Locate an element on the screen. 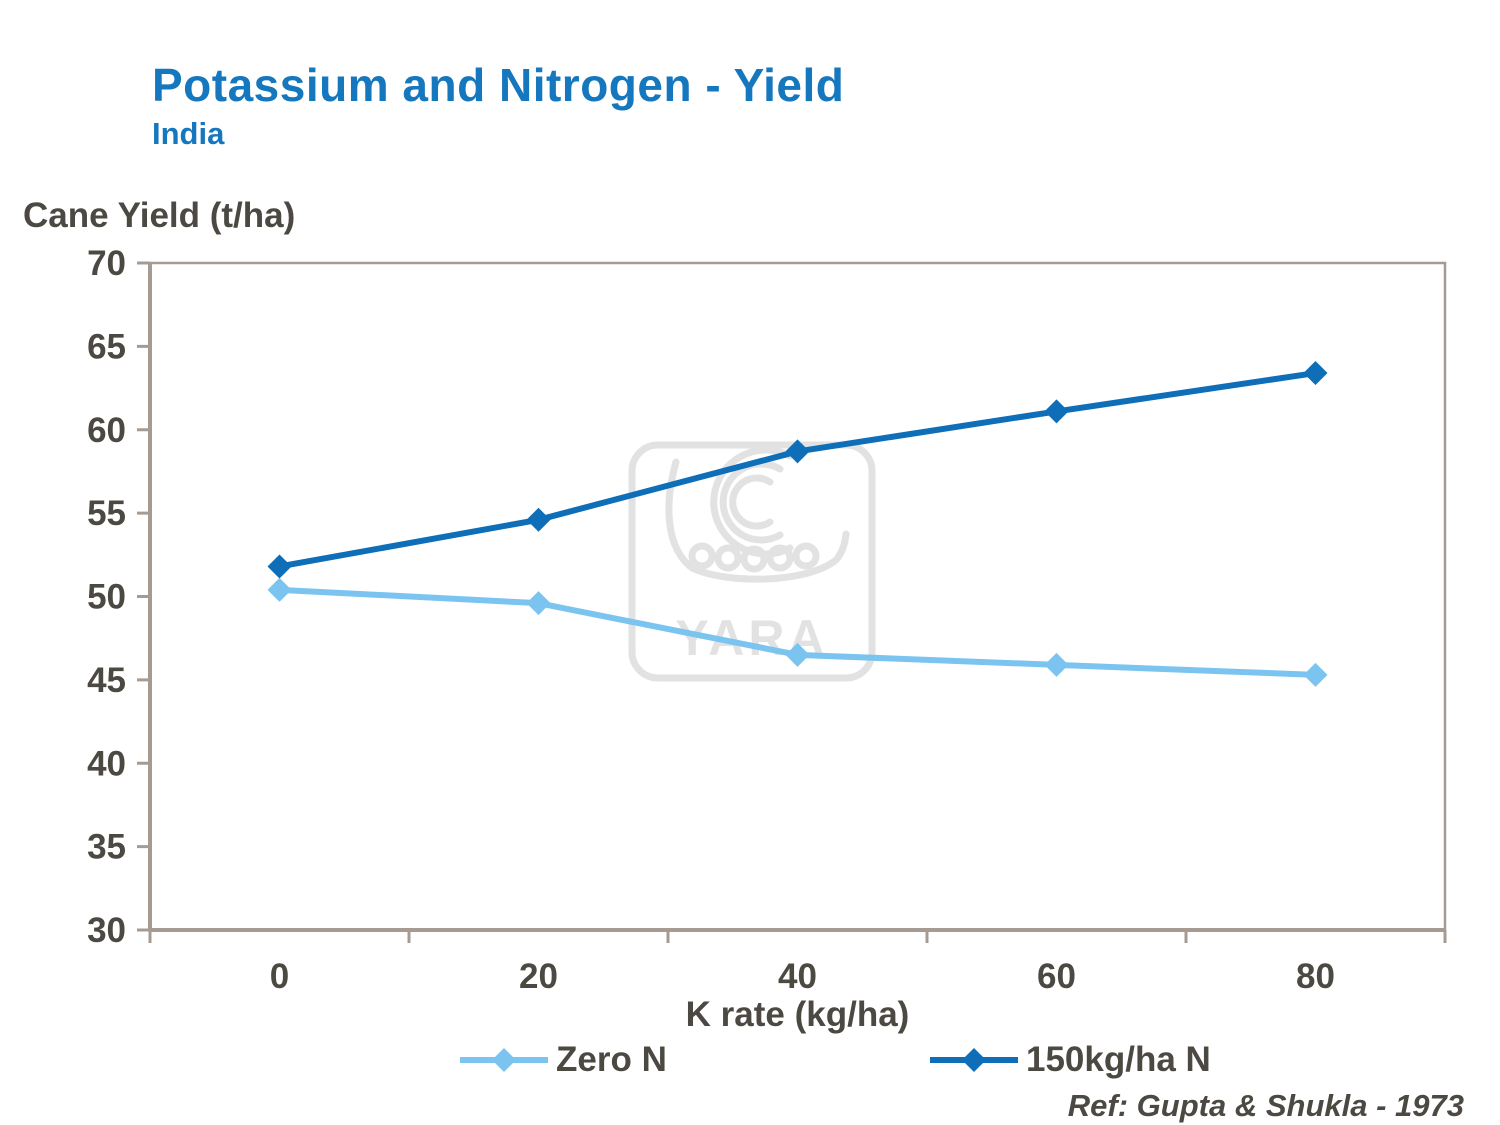 This screenshot has width=1500, height=1125. y-tick-label: 45 is located at coordinates (106, 680).